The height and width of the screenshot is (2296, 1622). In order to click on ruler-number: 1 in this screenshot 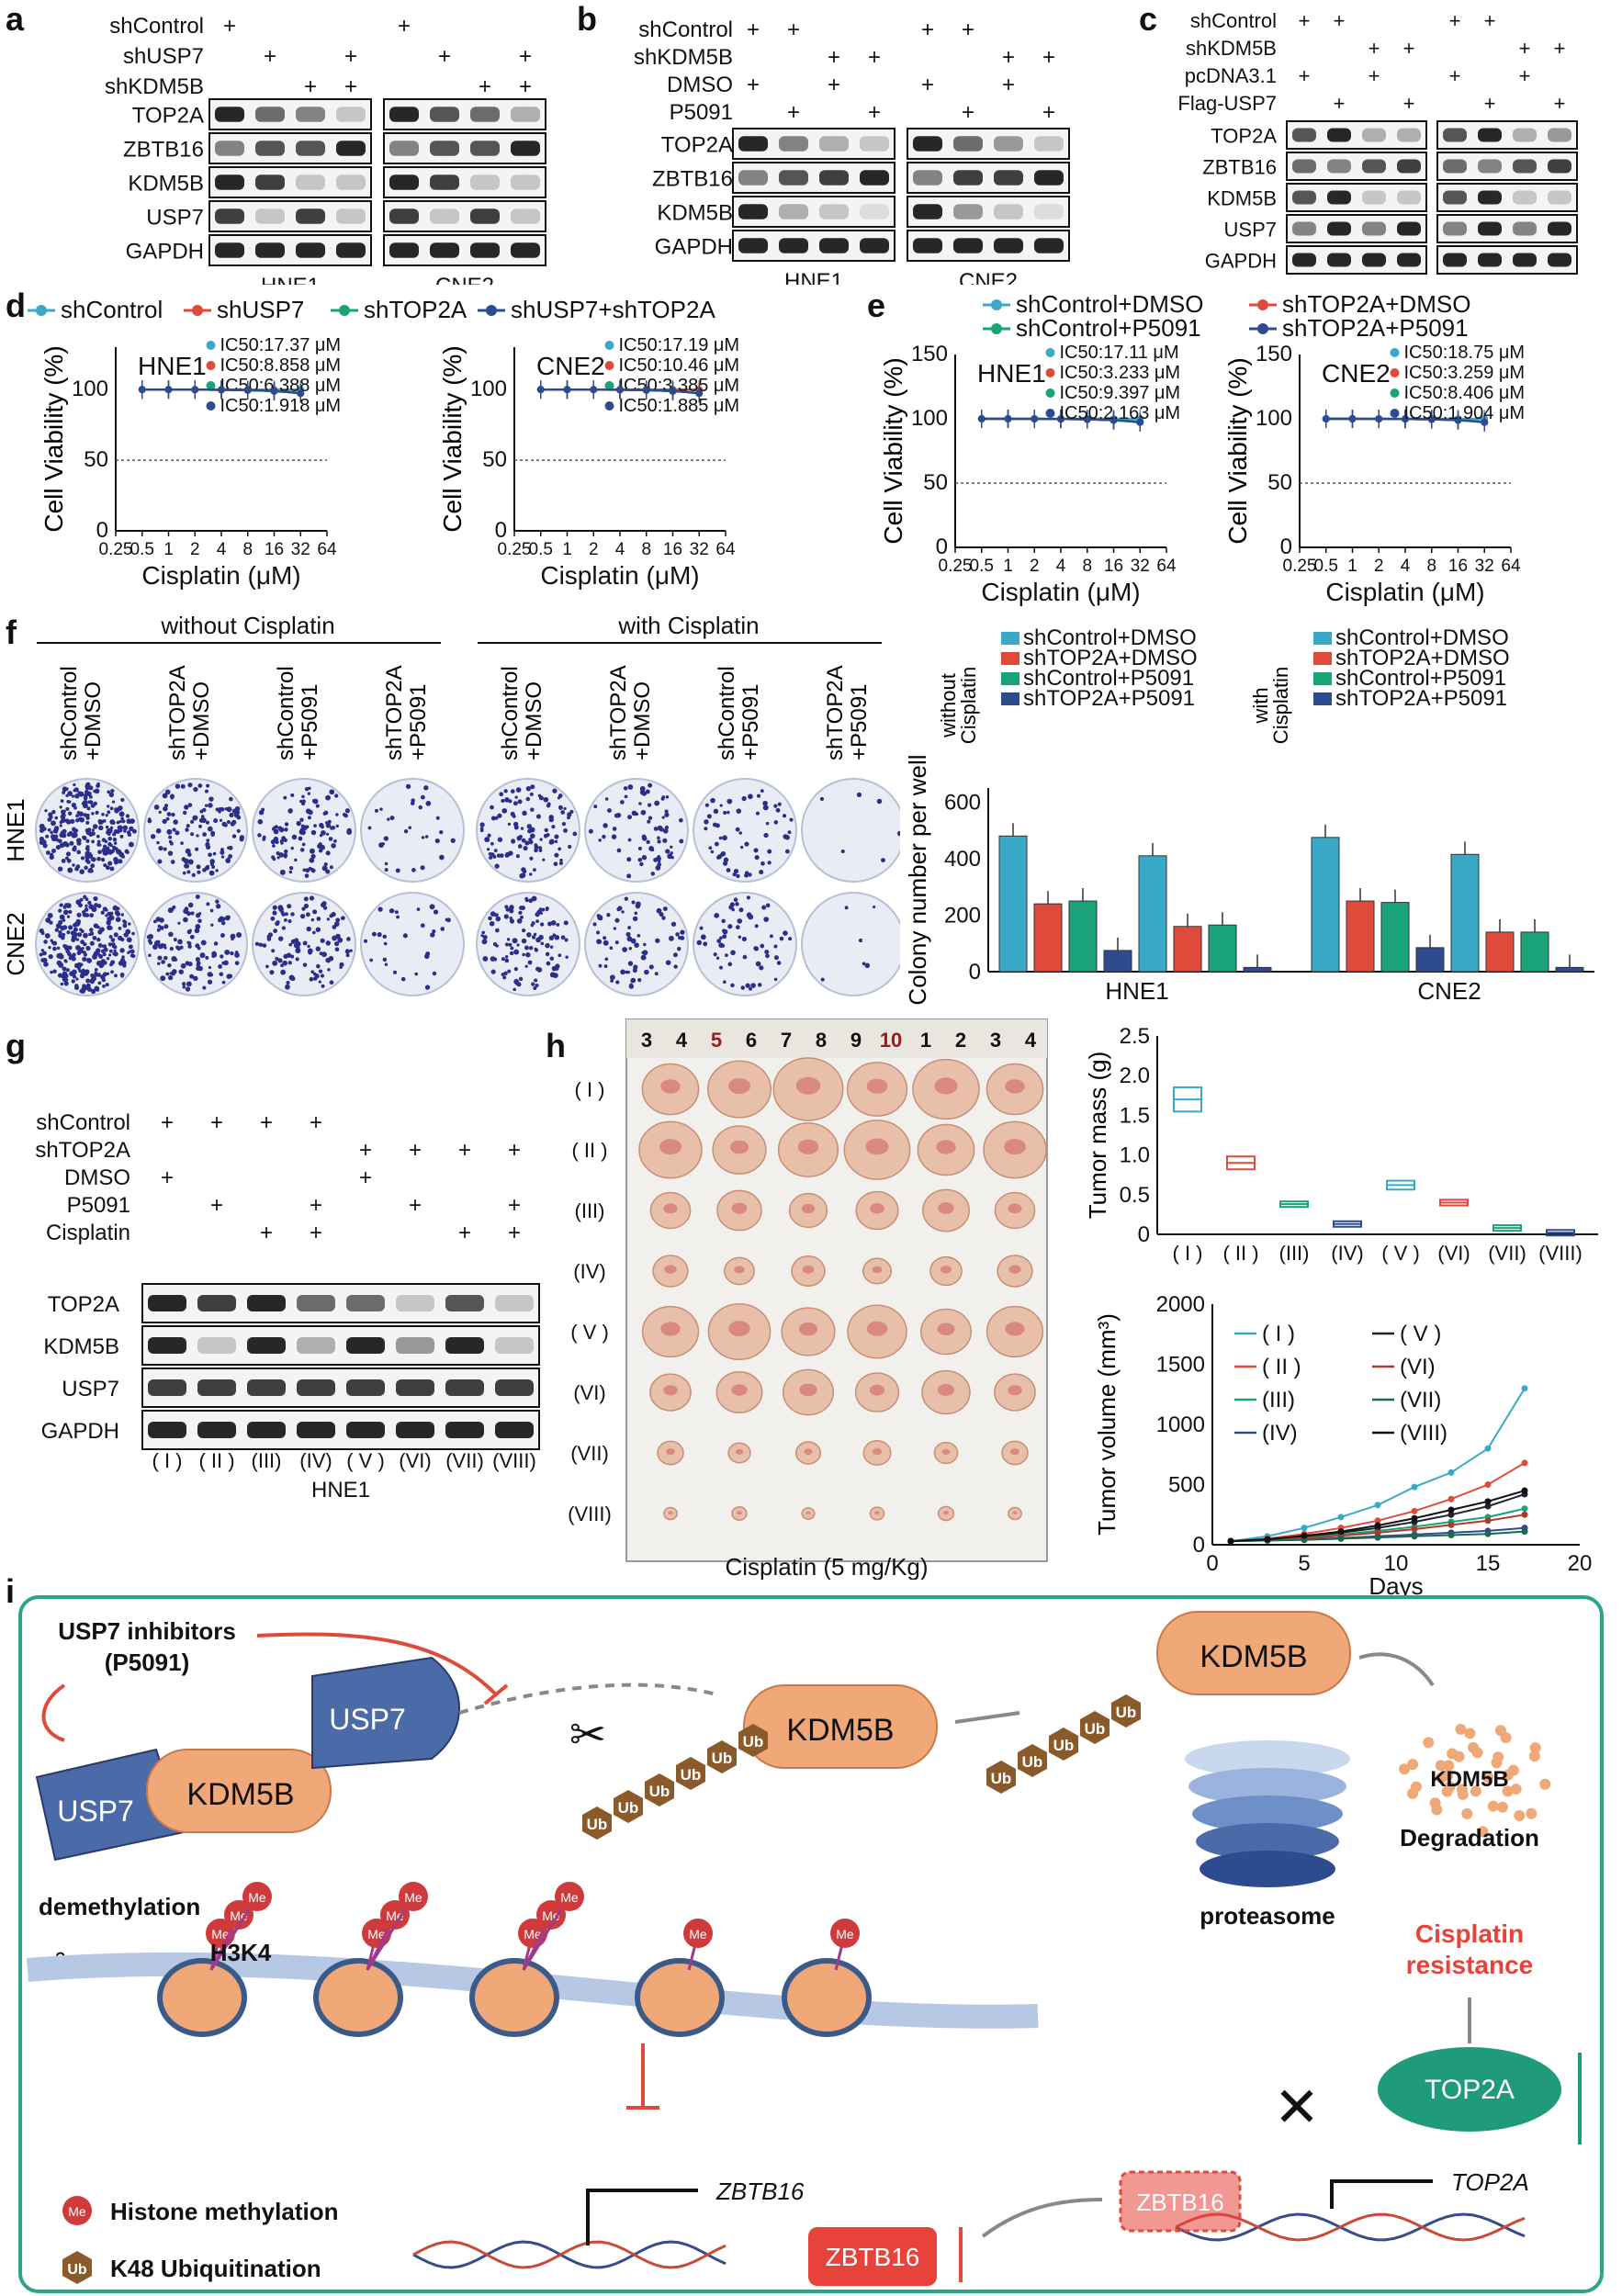, I will do `click(926, 1040)`.